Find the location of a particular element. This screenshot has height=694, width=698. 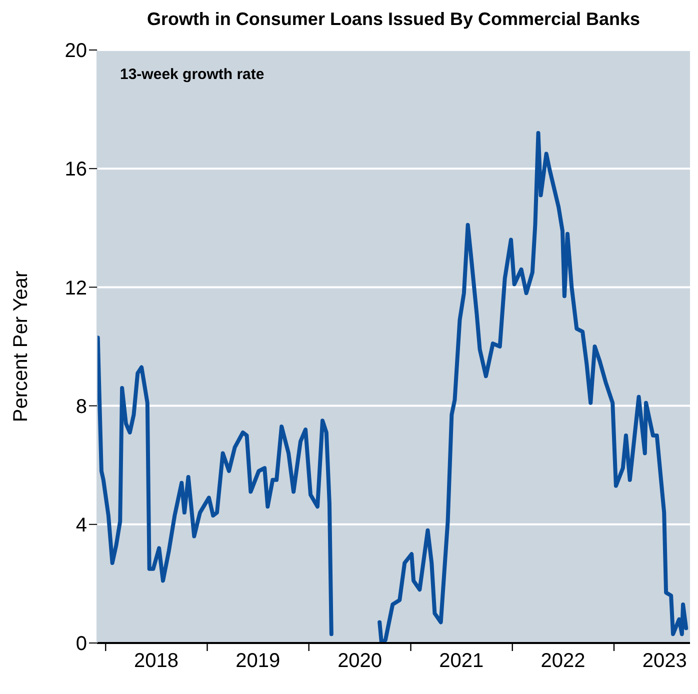

x-tick-label: 2021 is located at coordinates (461, 661).